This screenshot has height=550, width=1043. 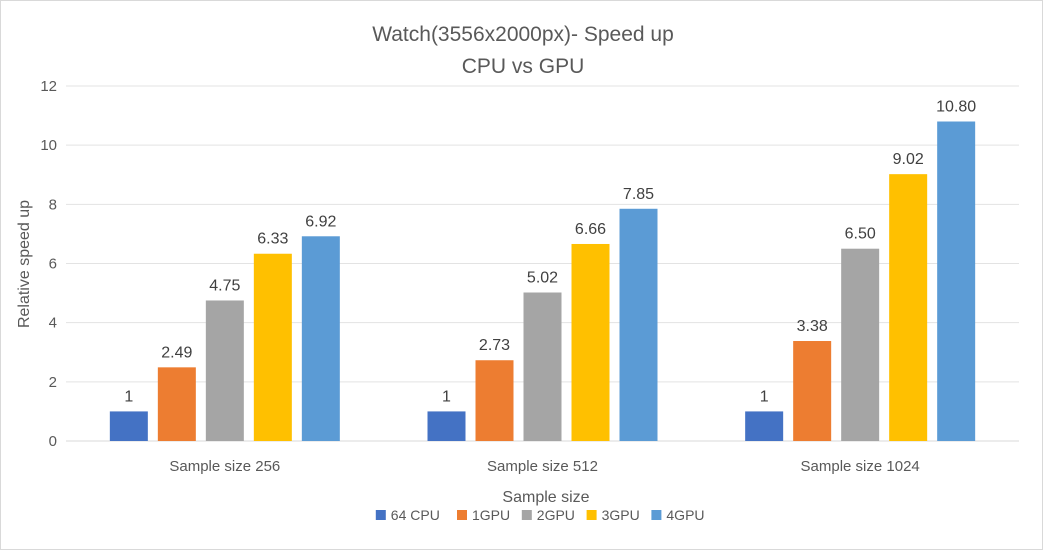 I want to click on legend-item: 3GPU, so click(x=613, y=515).